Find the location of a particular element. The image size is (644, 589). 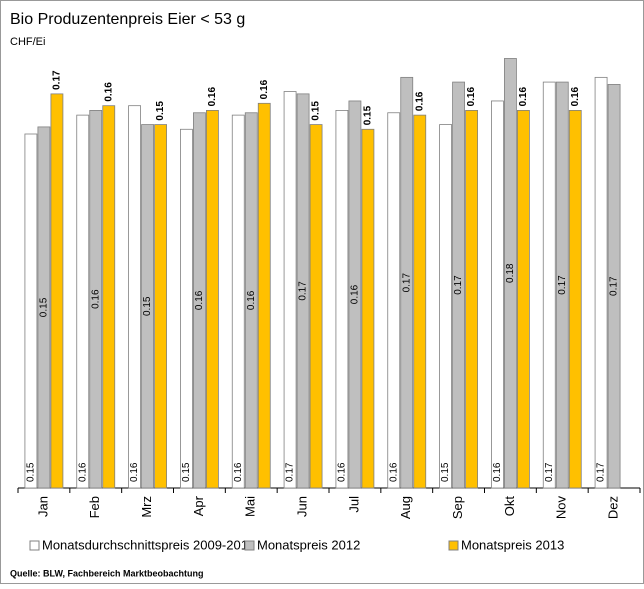

x-tick-label: Aug is located at coordinates (405, 507).